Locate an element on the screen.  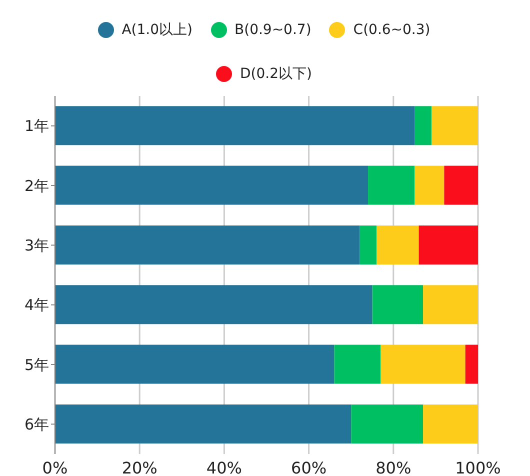
legend-label: D(0.2以下) is located at coordinates (276, 74).